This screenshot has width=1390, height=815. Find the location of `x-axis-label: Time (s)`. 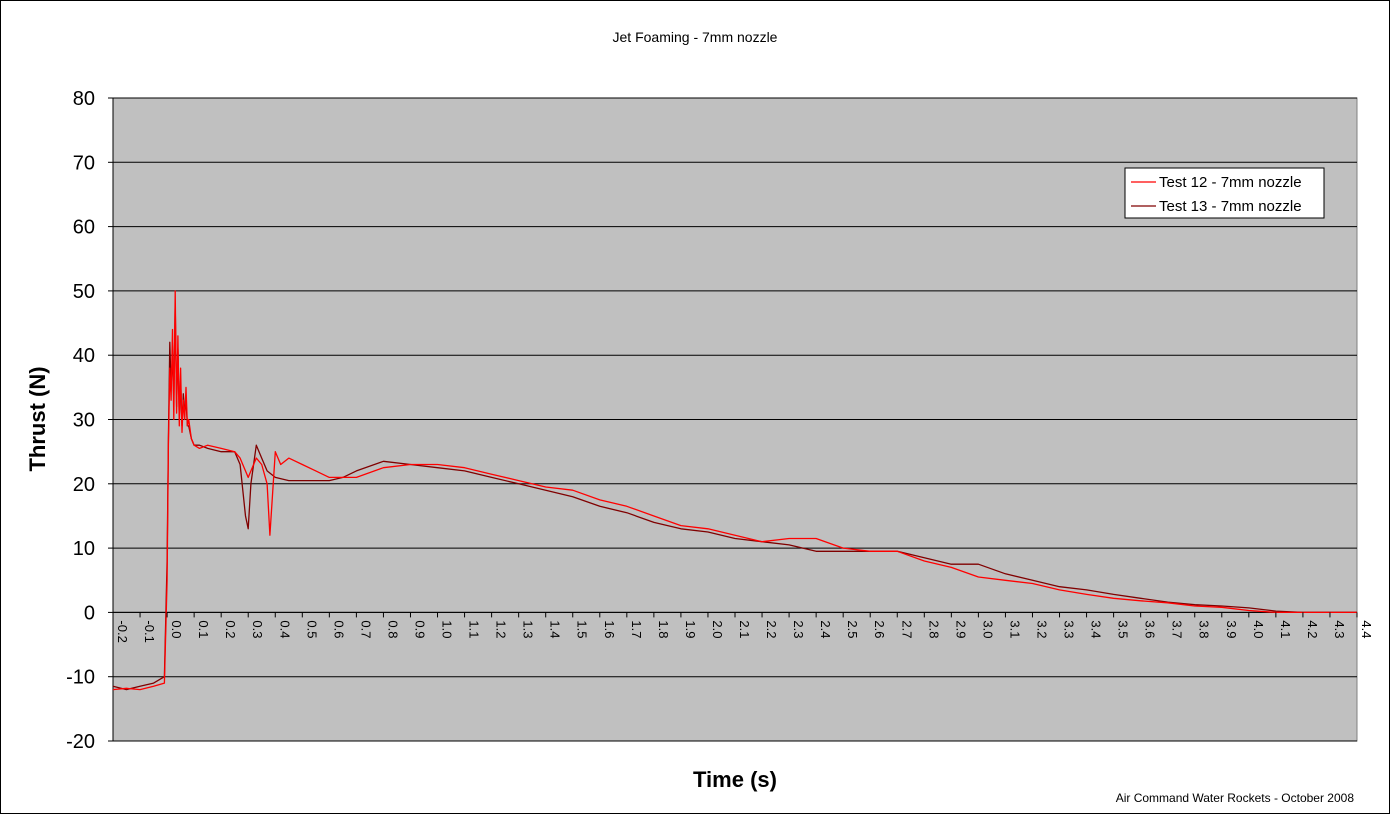

x-axis-label: Time (s) is located at coordinates (735, 779).